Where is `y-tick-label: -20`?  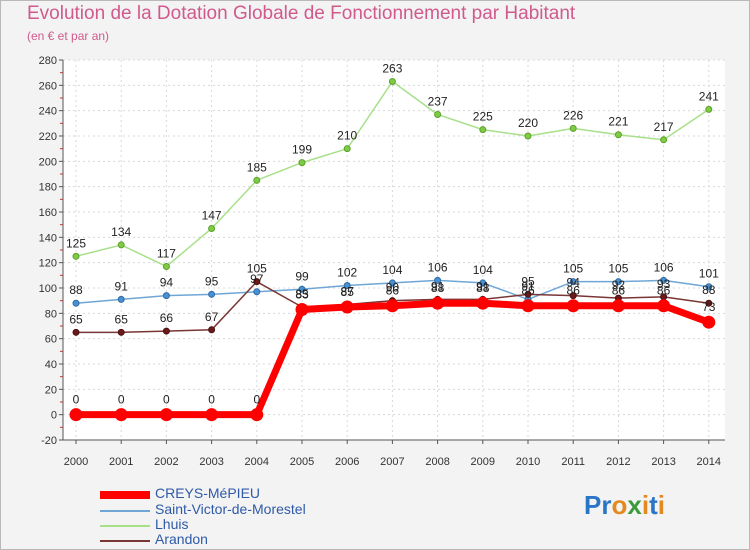 y-tick-label: -20 is located at coordinates (49, 441).